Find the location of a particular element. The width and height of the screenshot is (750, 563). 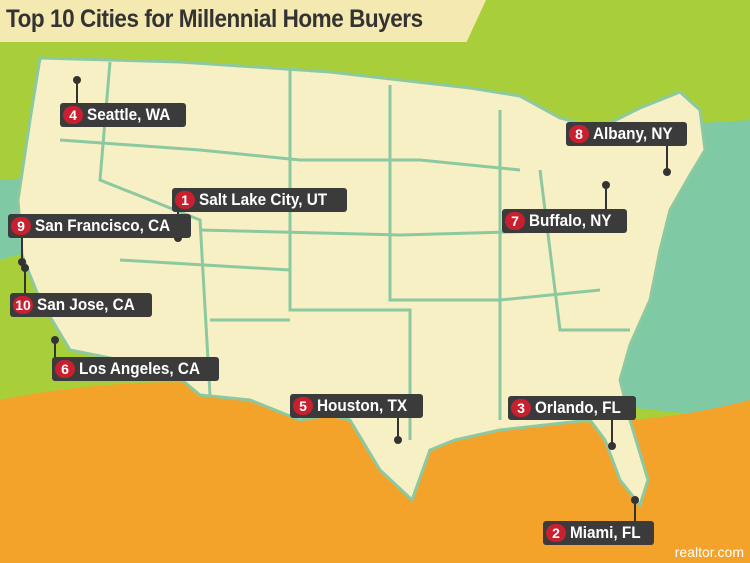

rank-badge: 3 is located at coordinates (521, 408).